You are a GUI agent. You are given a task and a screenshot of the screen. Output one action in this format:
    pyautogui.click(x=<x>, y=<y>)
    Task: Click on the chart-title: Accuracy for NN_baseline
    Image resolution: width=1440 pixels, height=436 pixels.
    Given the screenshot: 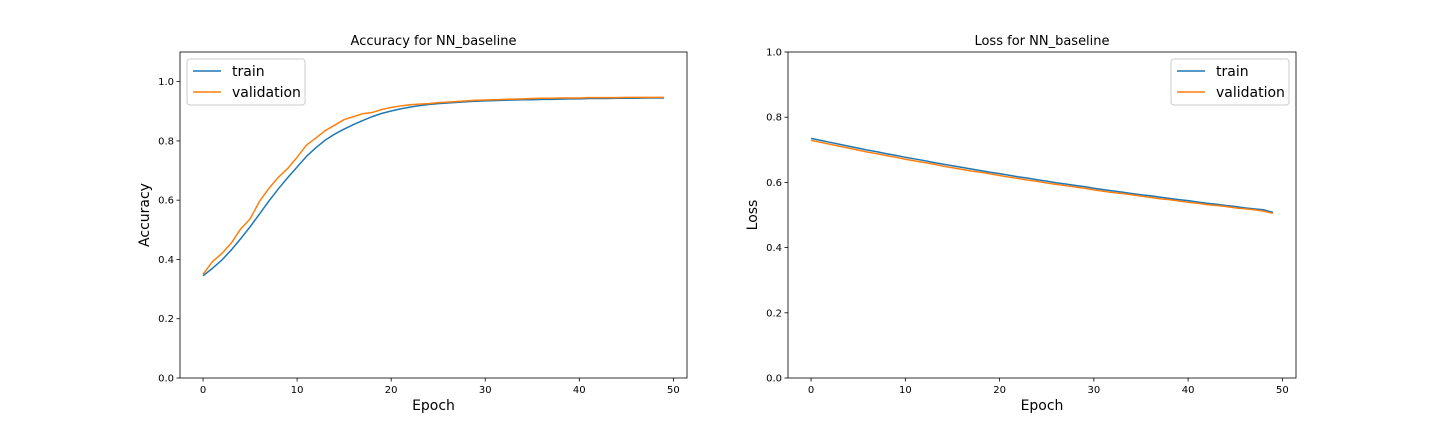 What is the action you would take?
    pyautogui.click(x=434, y=41)
    